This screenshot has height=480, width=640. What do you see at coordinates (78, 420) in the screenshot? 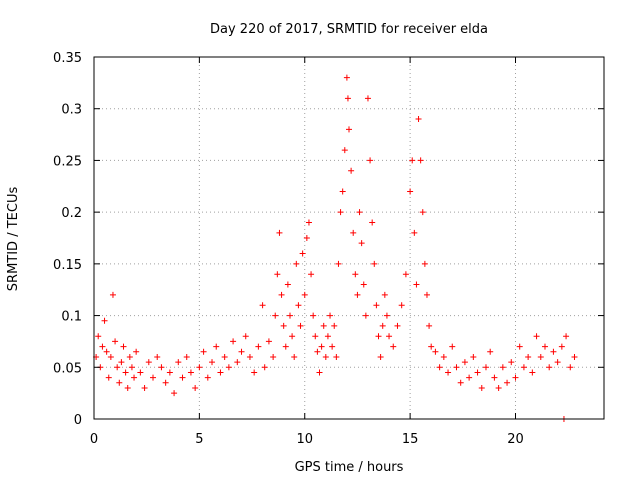
I see `y-tick-label: 0` at bounding box center [78, 420].